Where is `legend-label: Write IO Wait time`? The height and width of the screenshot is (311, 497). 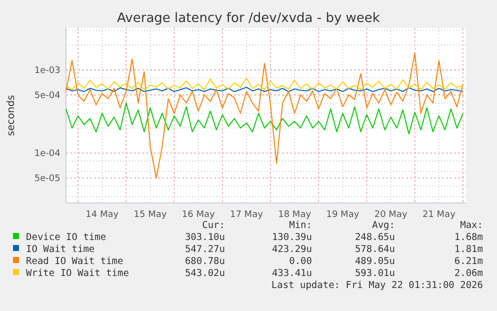 legend-label: Write IO Wait time is located at coordinates (78, 273).